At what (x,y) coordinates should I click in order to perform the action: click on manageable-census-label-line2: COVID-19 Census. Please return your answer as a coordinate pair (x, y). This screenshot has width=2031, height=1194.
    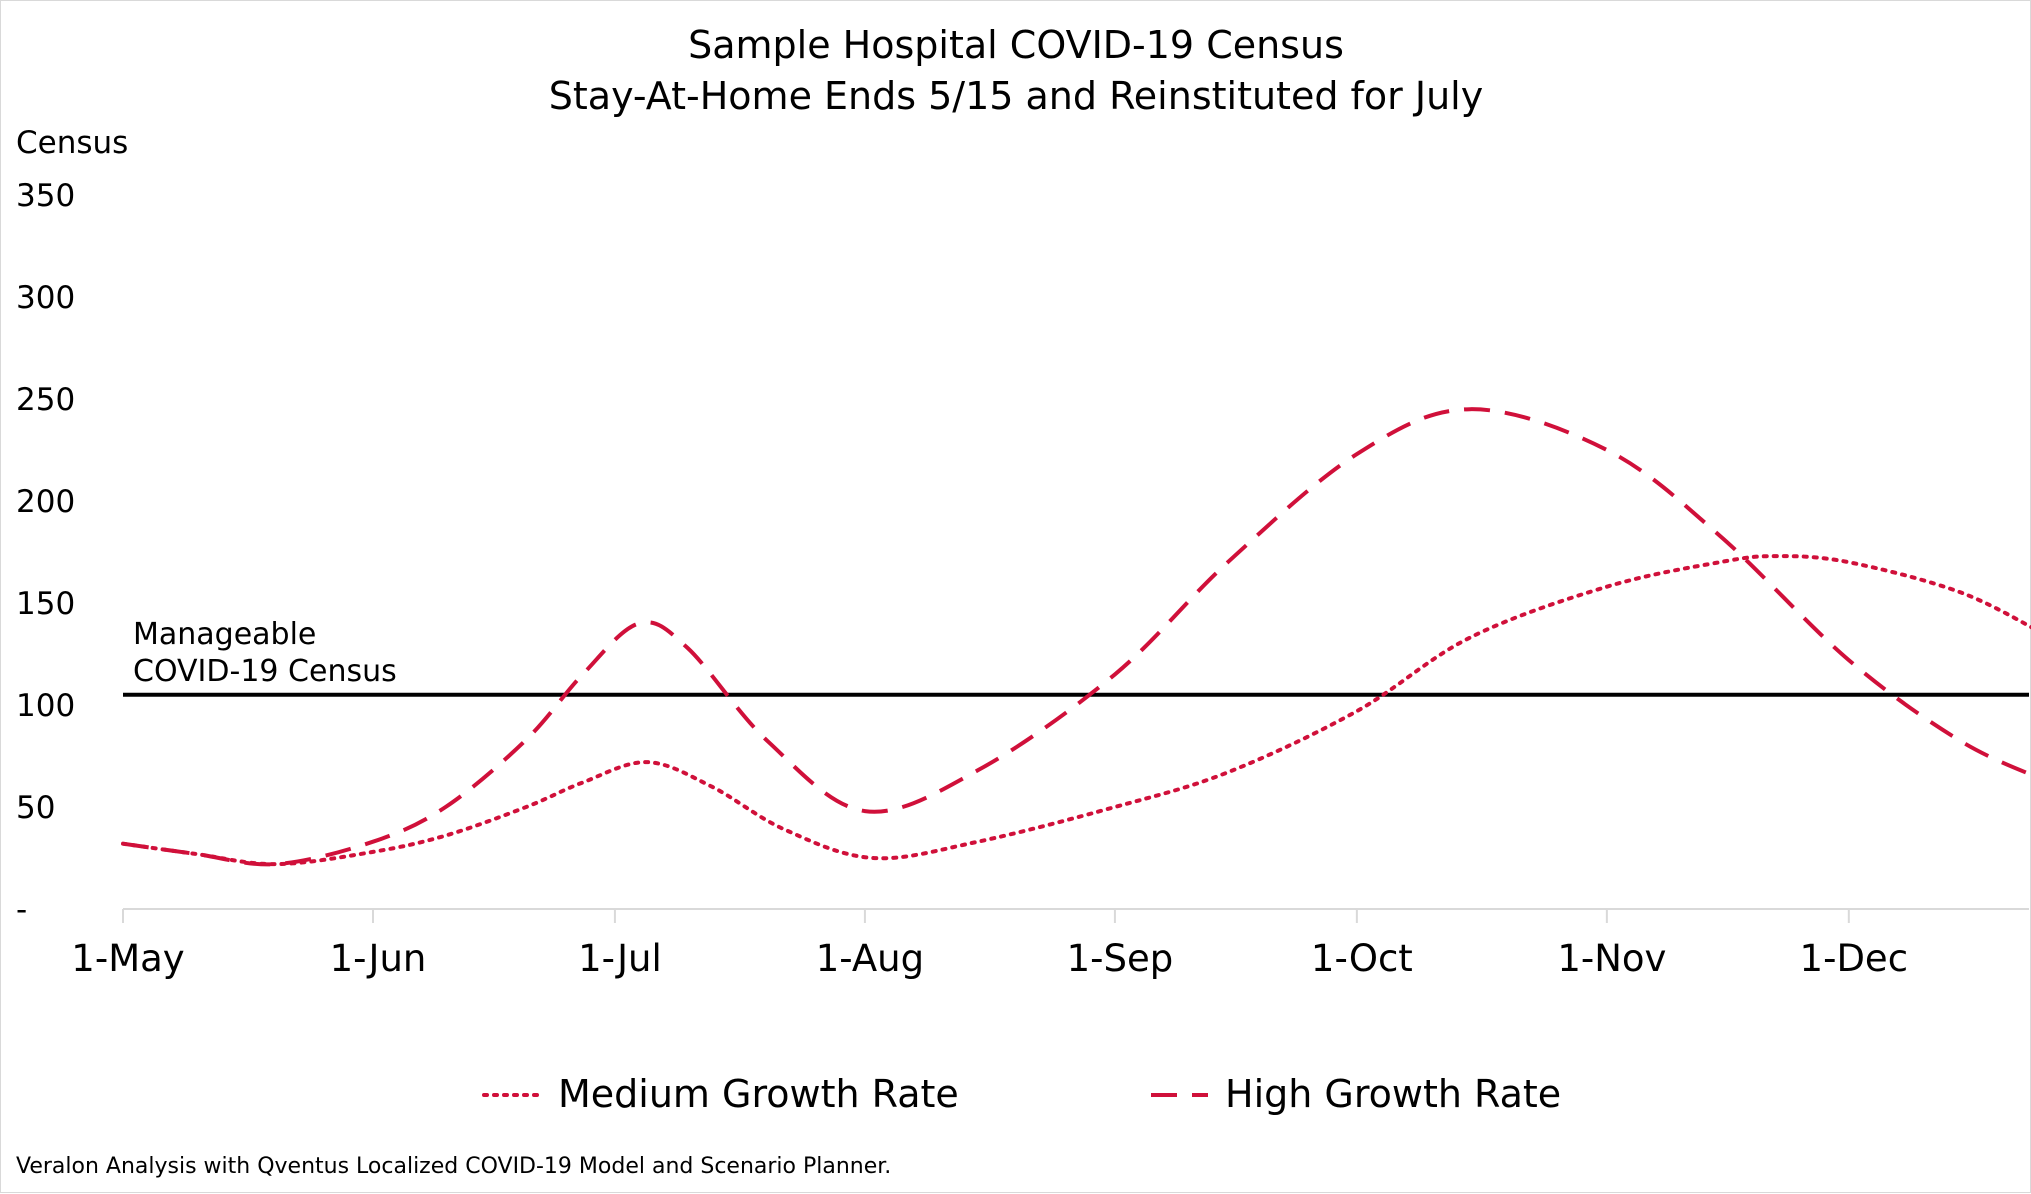
    Looking at the image, I should click on (265, 671).